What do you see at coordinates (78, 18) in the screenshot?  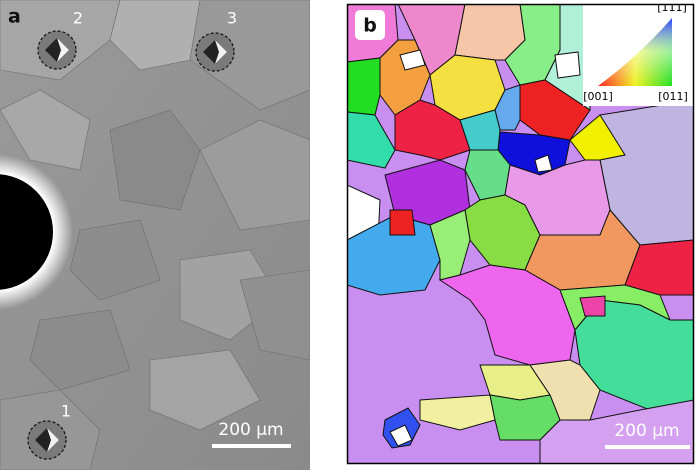 I see `indent-label: 2` at bounding box center [78, 18].